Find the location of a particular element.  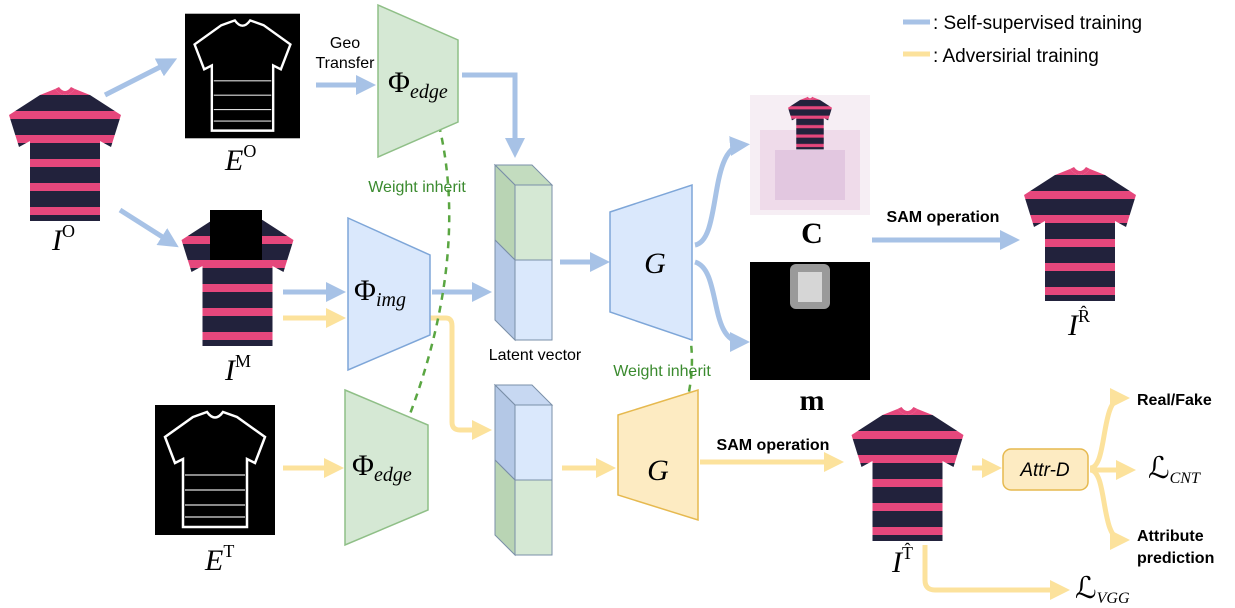

node-label: Attr-D is located at coordinates (1044, 470).